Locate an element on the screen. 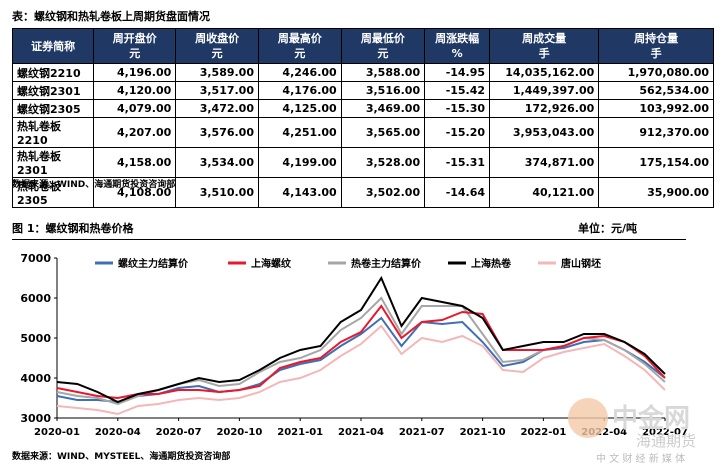  header-name: 周成交量 is located at coordinates (544, 38).